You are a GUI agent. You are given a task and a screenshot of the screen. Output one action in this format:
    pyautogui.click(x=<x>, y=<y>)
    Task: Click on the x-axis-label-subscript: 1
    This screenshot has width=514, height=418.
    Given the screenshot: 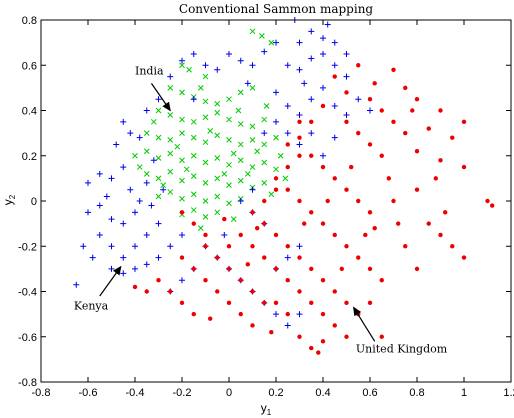 What is the action you would take?
    pyautogui.click(x=269, y=412)
    